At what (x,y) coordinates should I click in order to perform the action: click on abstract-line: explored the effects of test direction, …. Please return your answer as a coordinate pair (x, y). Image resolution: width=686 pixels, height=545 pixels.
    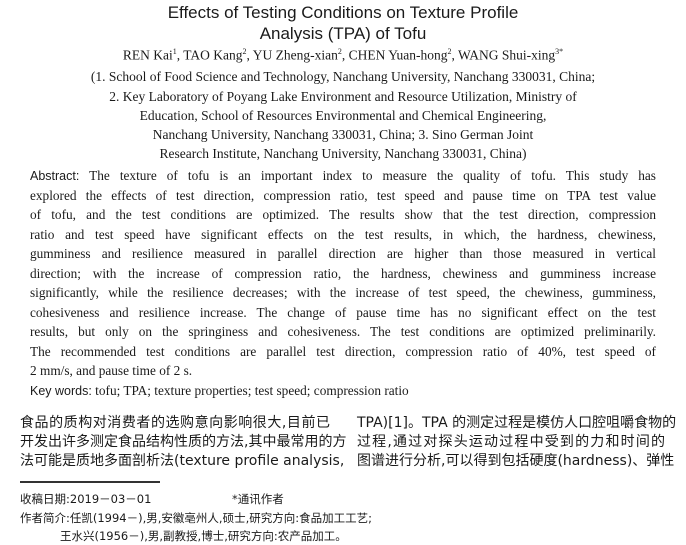
    Looking at the image, I should click on (343, 195).